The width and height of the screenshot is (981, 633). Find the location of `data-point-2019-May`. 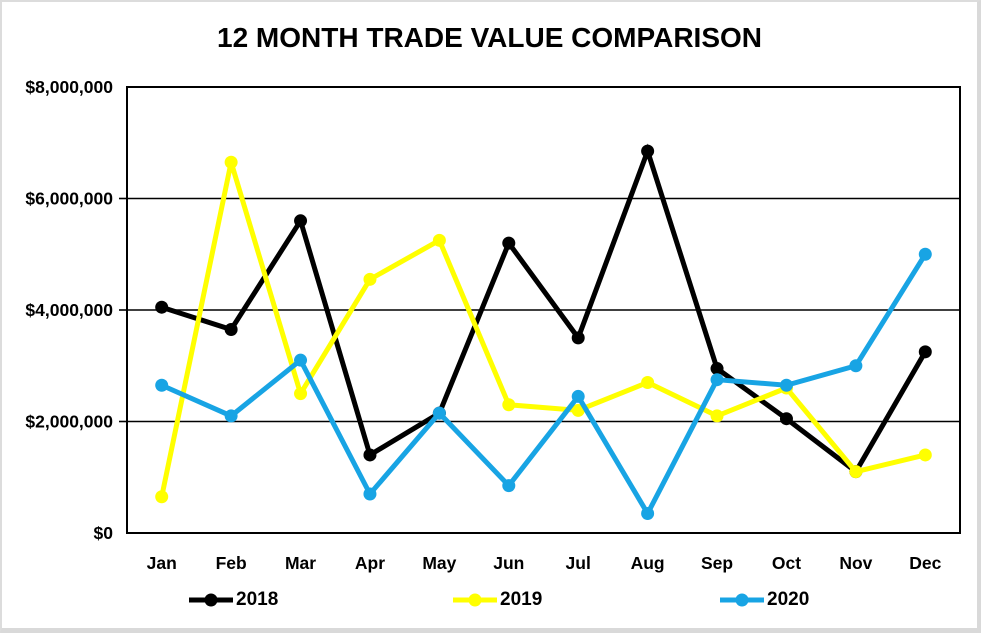

data-point-2019-May is located at coordinates (439, 240).